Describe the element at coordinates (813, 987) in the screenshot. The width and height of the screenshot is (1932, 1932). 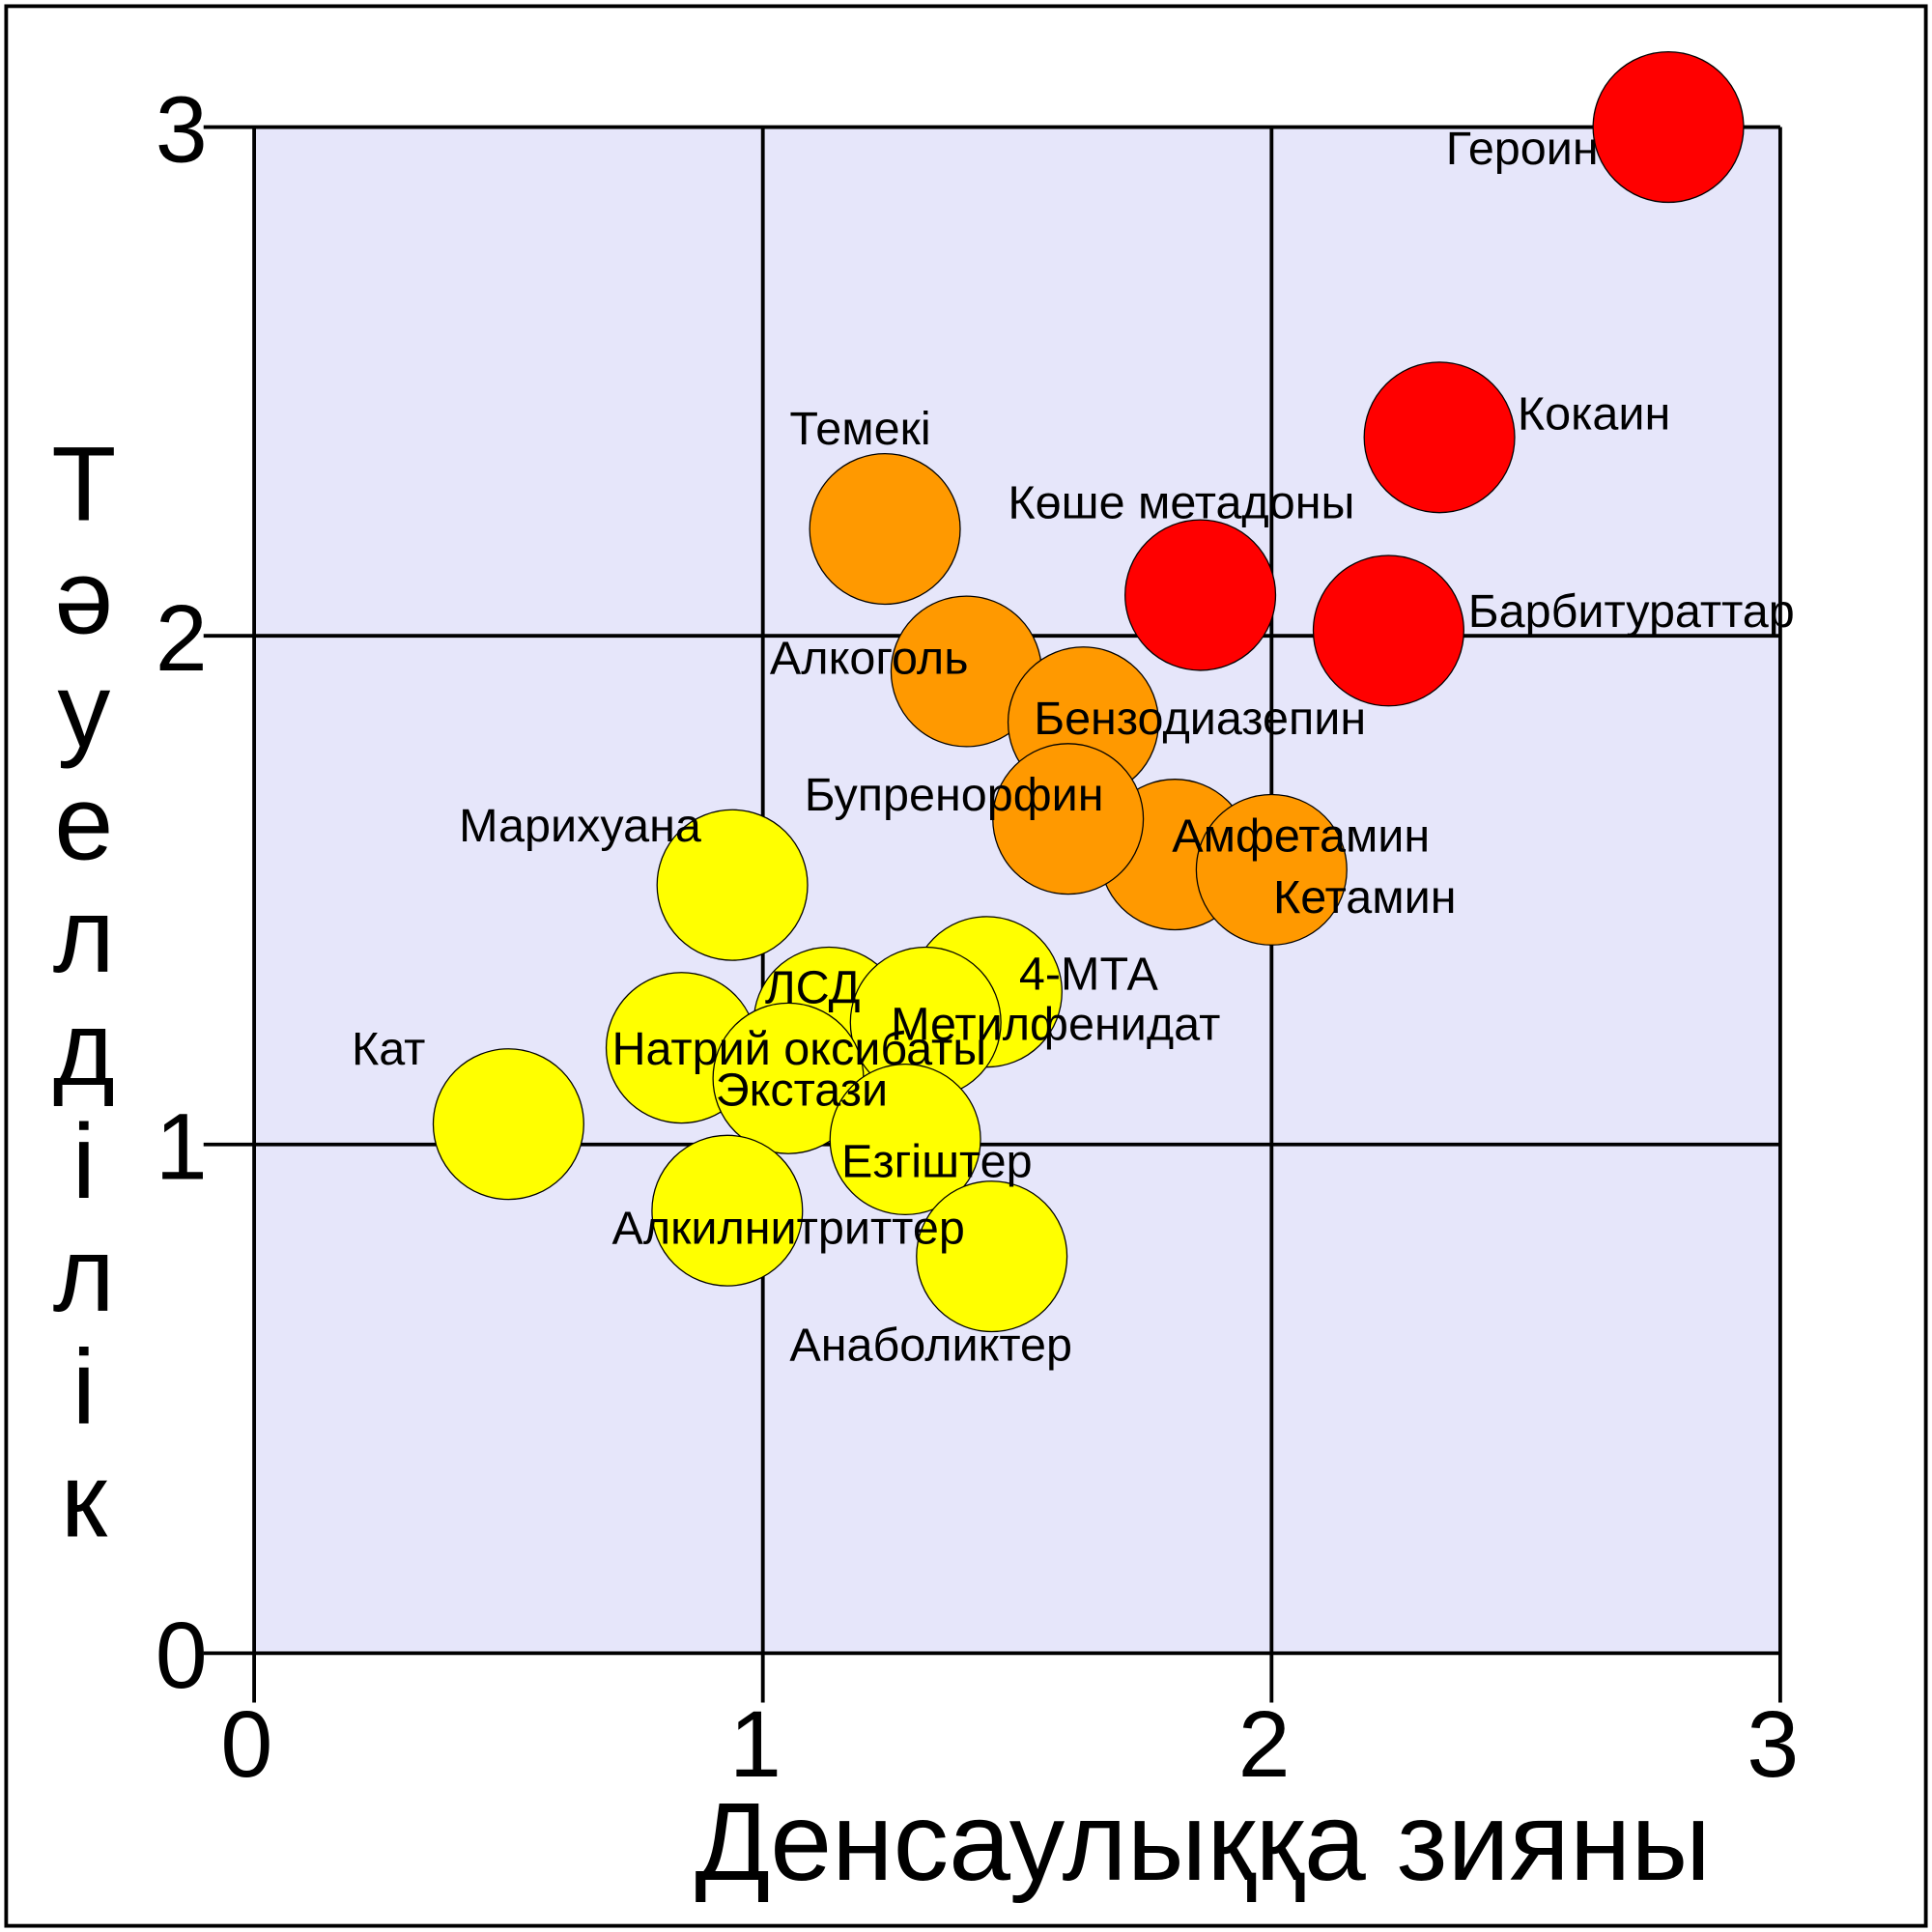
I see `point-label: ЛСД` at that location.